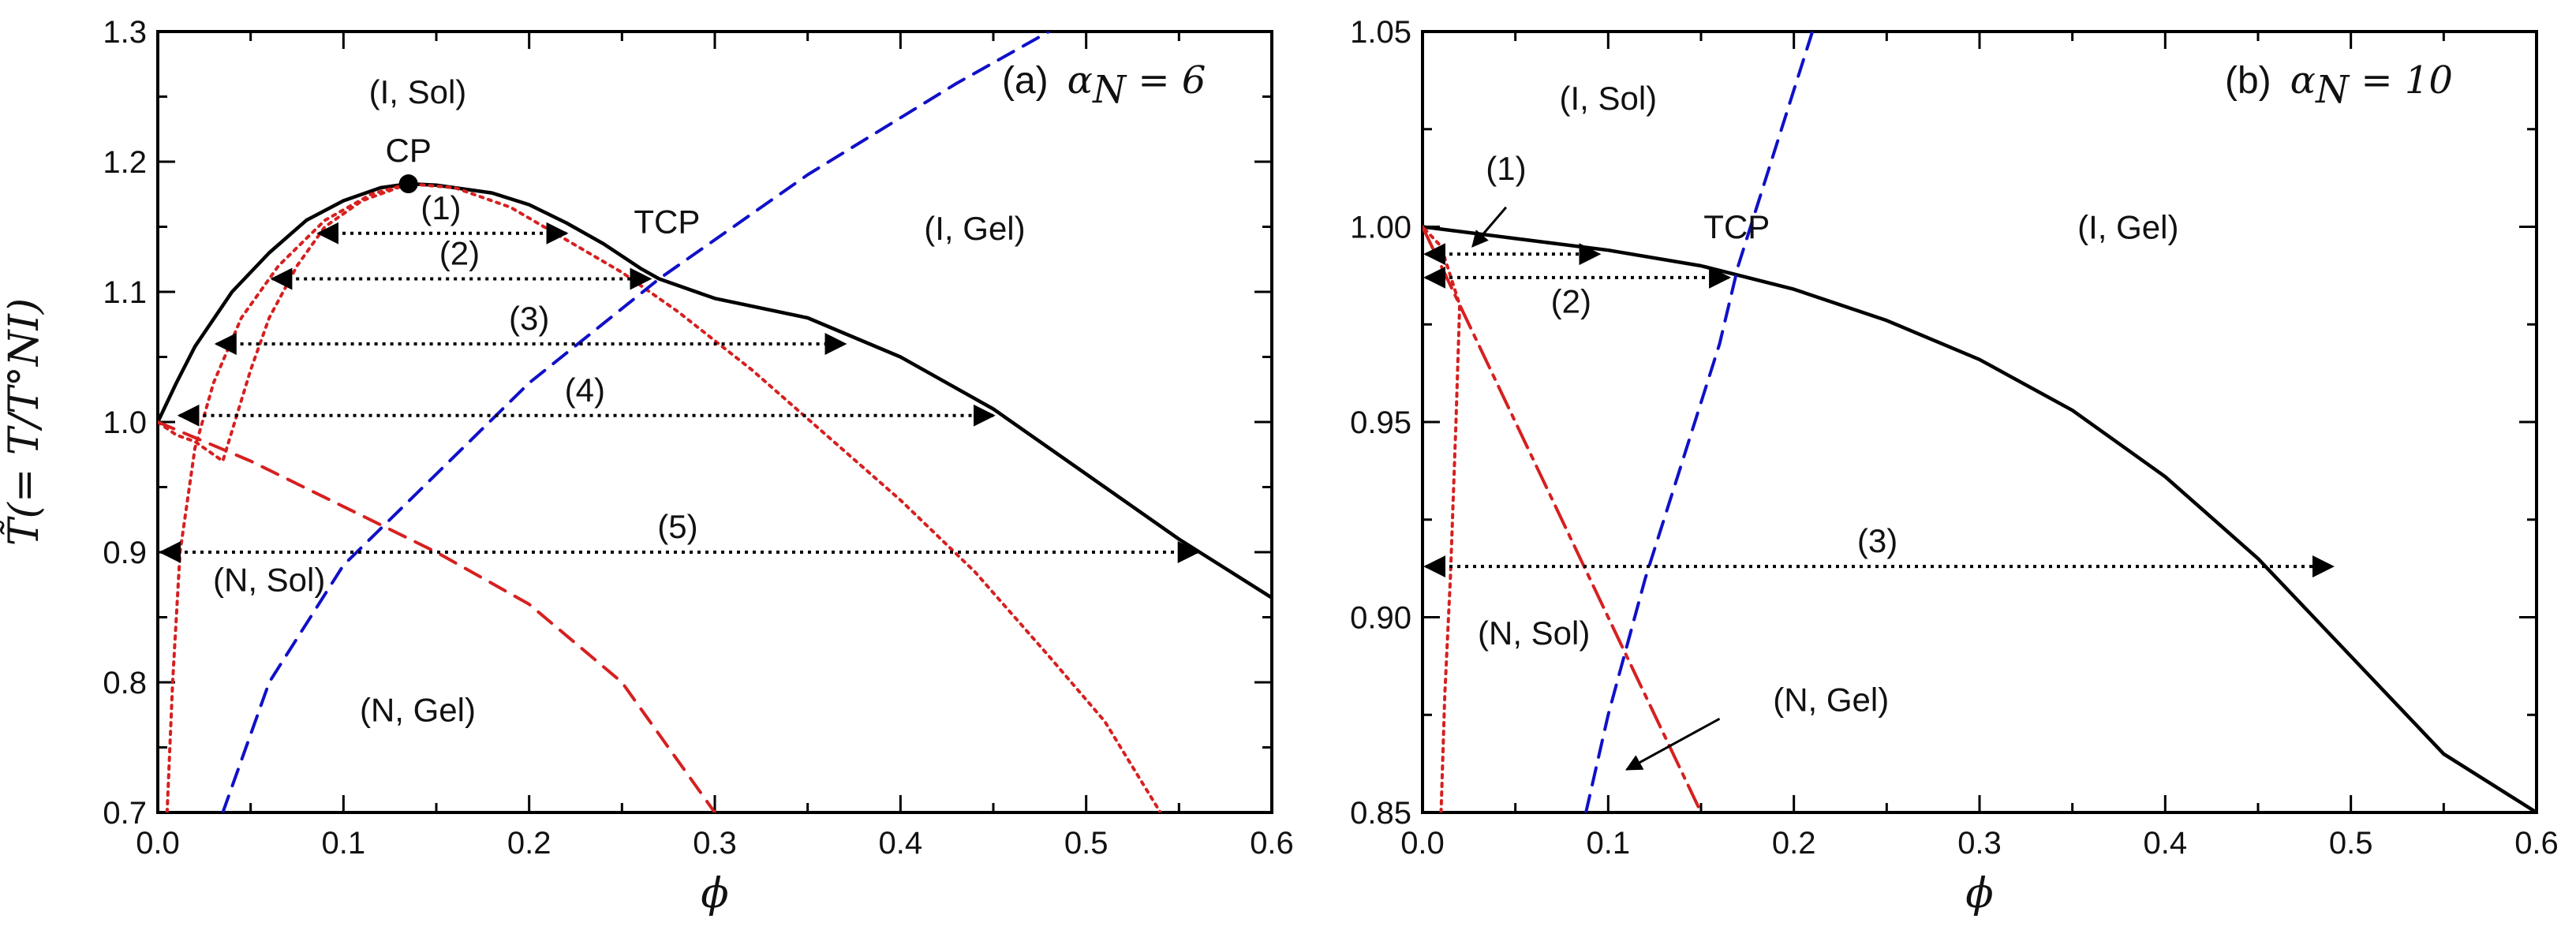 This screenshot has width=2576, height=930. I want to click on series-sol-gel, so click(1699, 422).